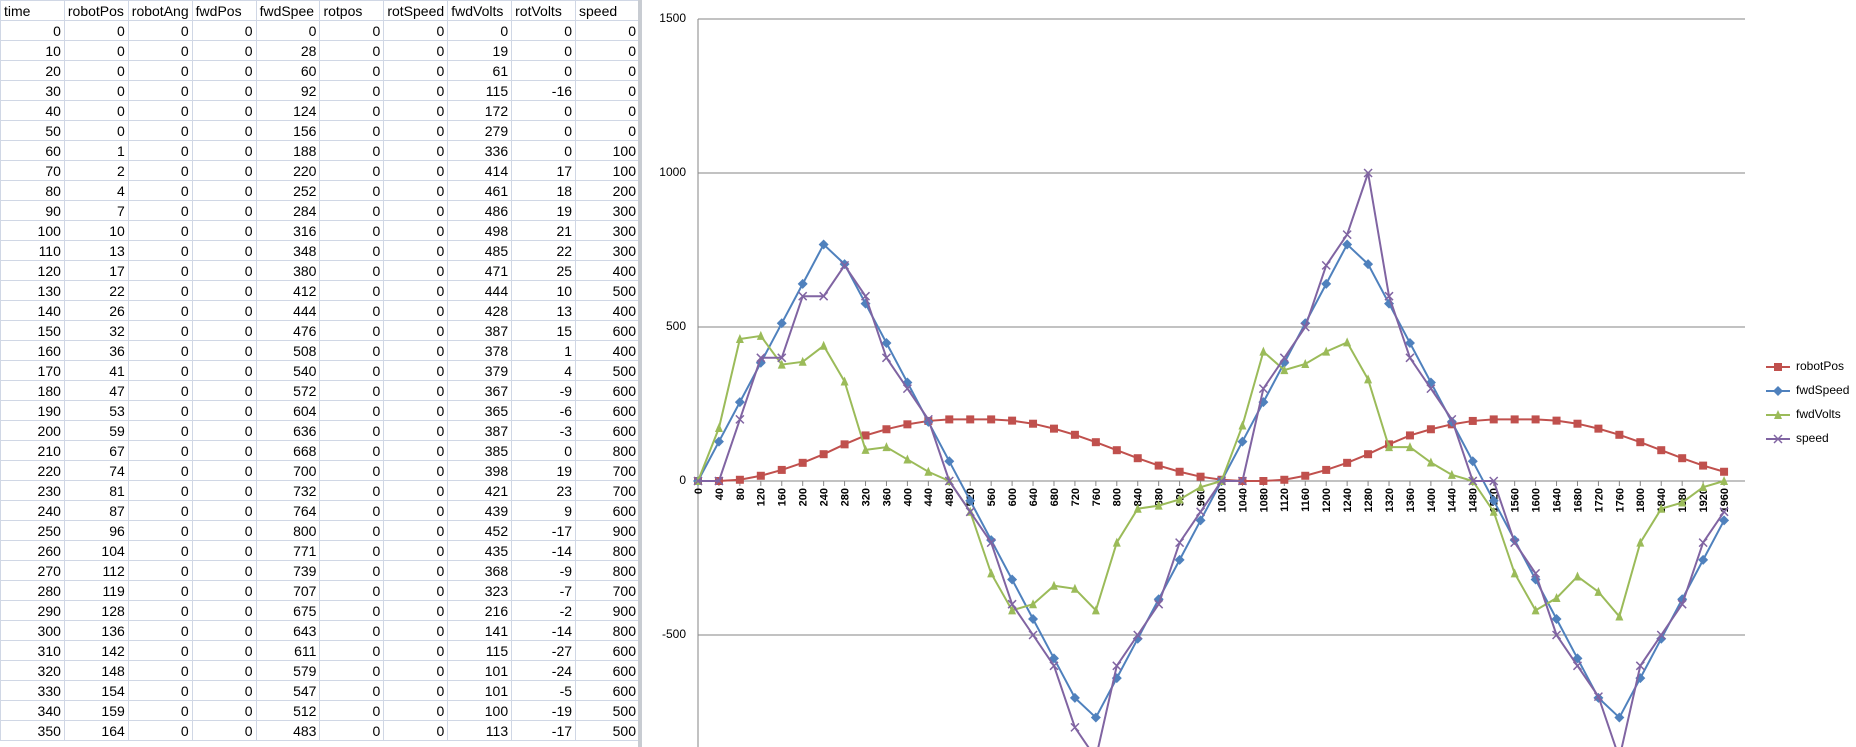 Image resolution: width=1856 pixels, height=747 pixels. What do you see at coordinates (887, 497) in the screenshot?
I see `x-tick-label: 360` at bounding box center [887, 497].